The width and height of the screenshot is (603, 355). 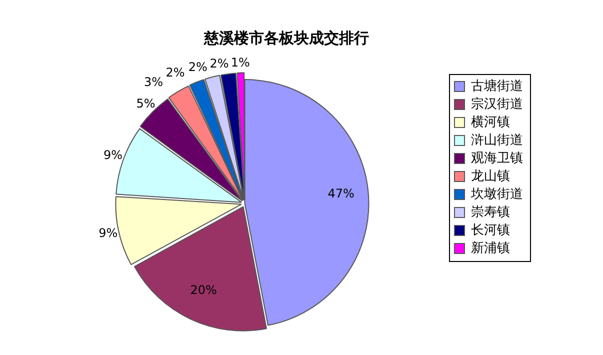 What do you see at coordinates (496, 194) in the screenshot?
I see `legend-label: 坎墩街道` at bounding box center [496, 194].